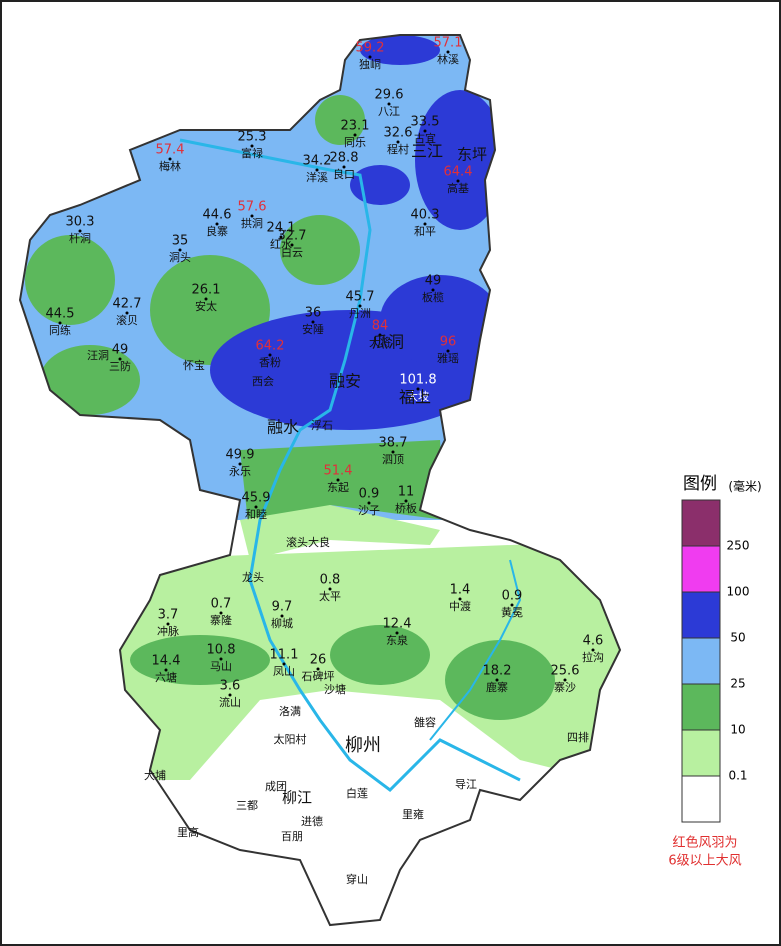  I want to click on station-name: 中渡, so click(460, 606).